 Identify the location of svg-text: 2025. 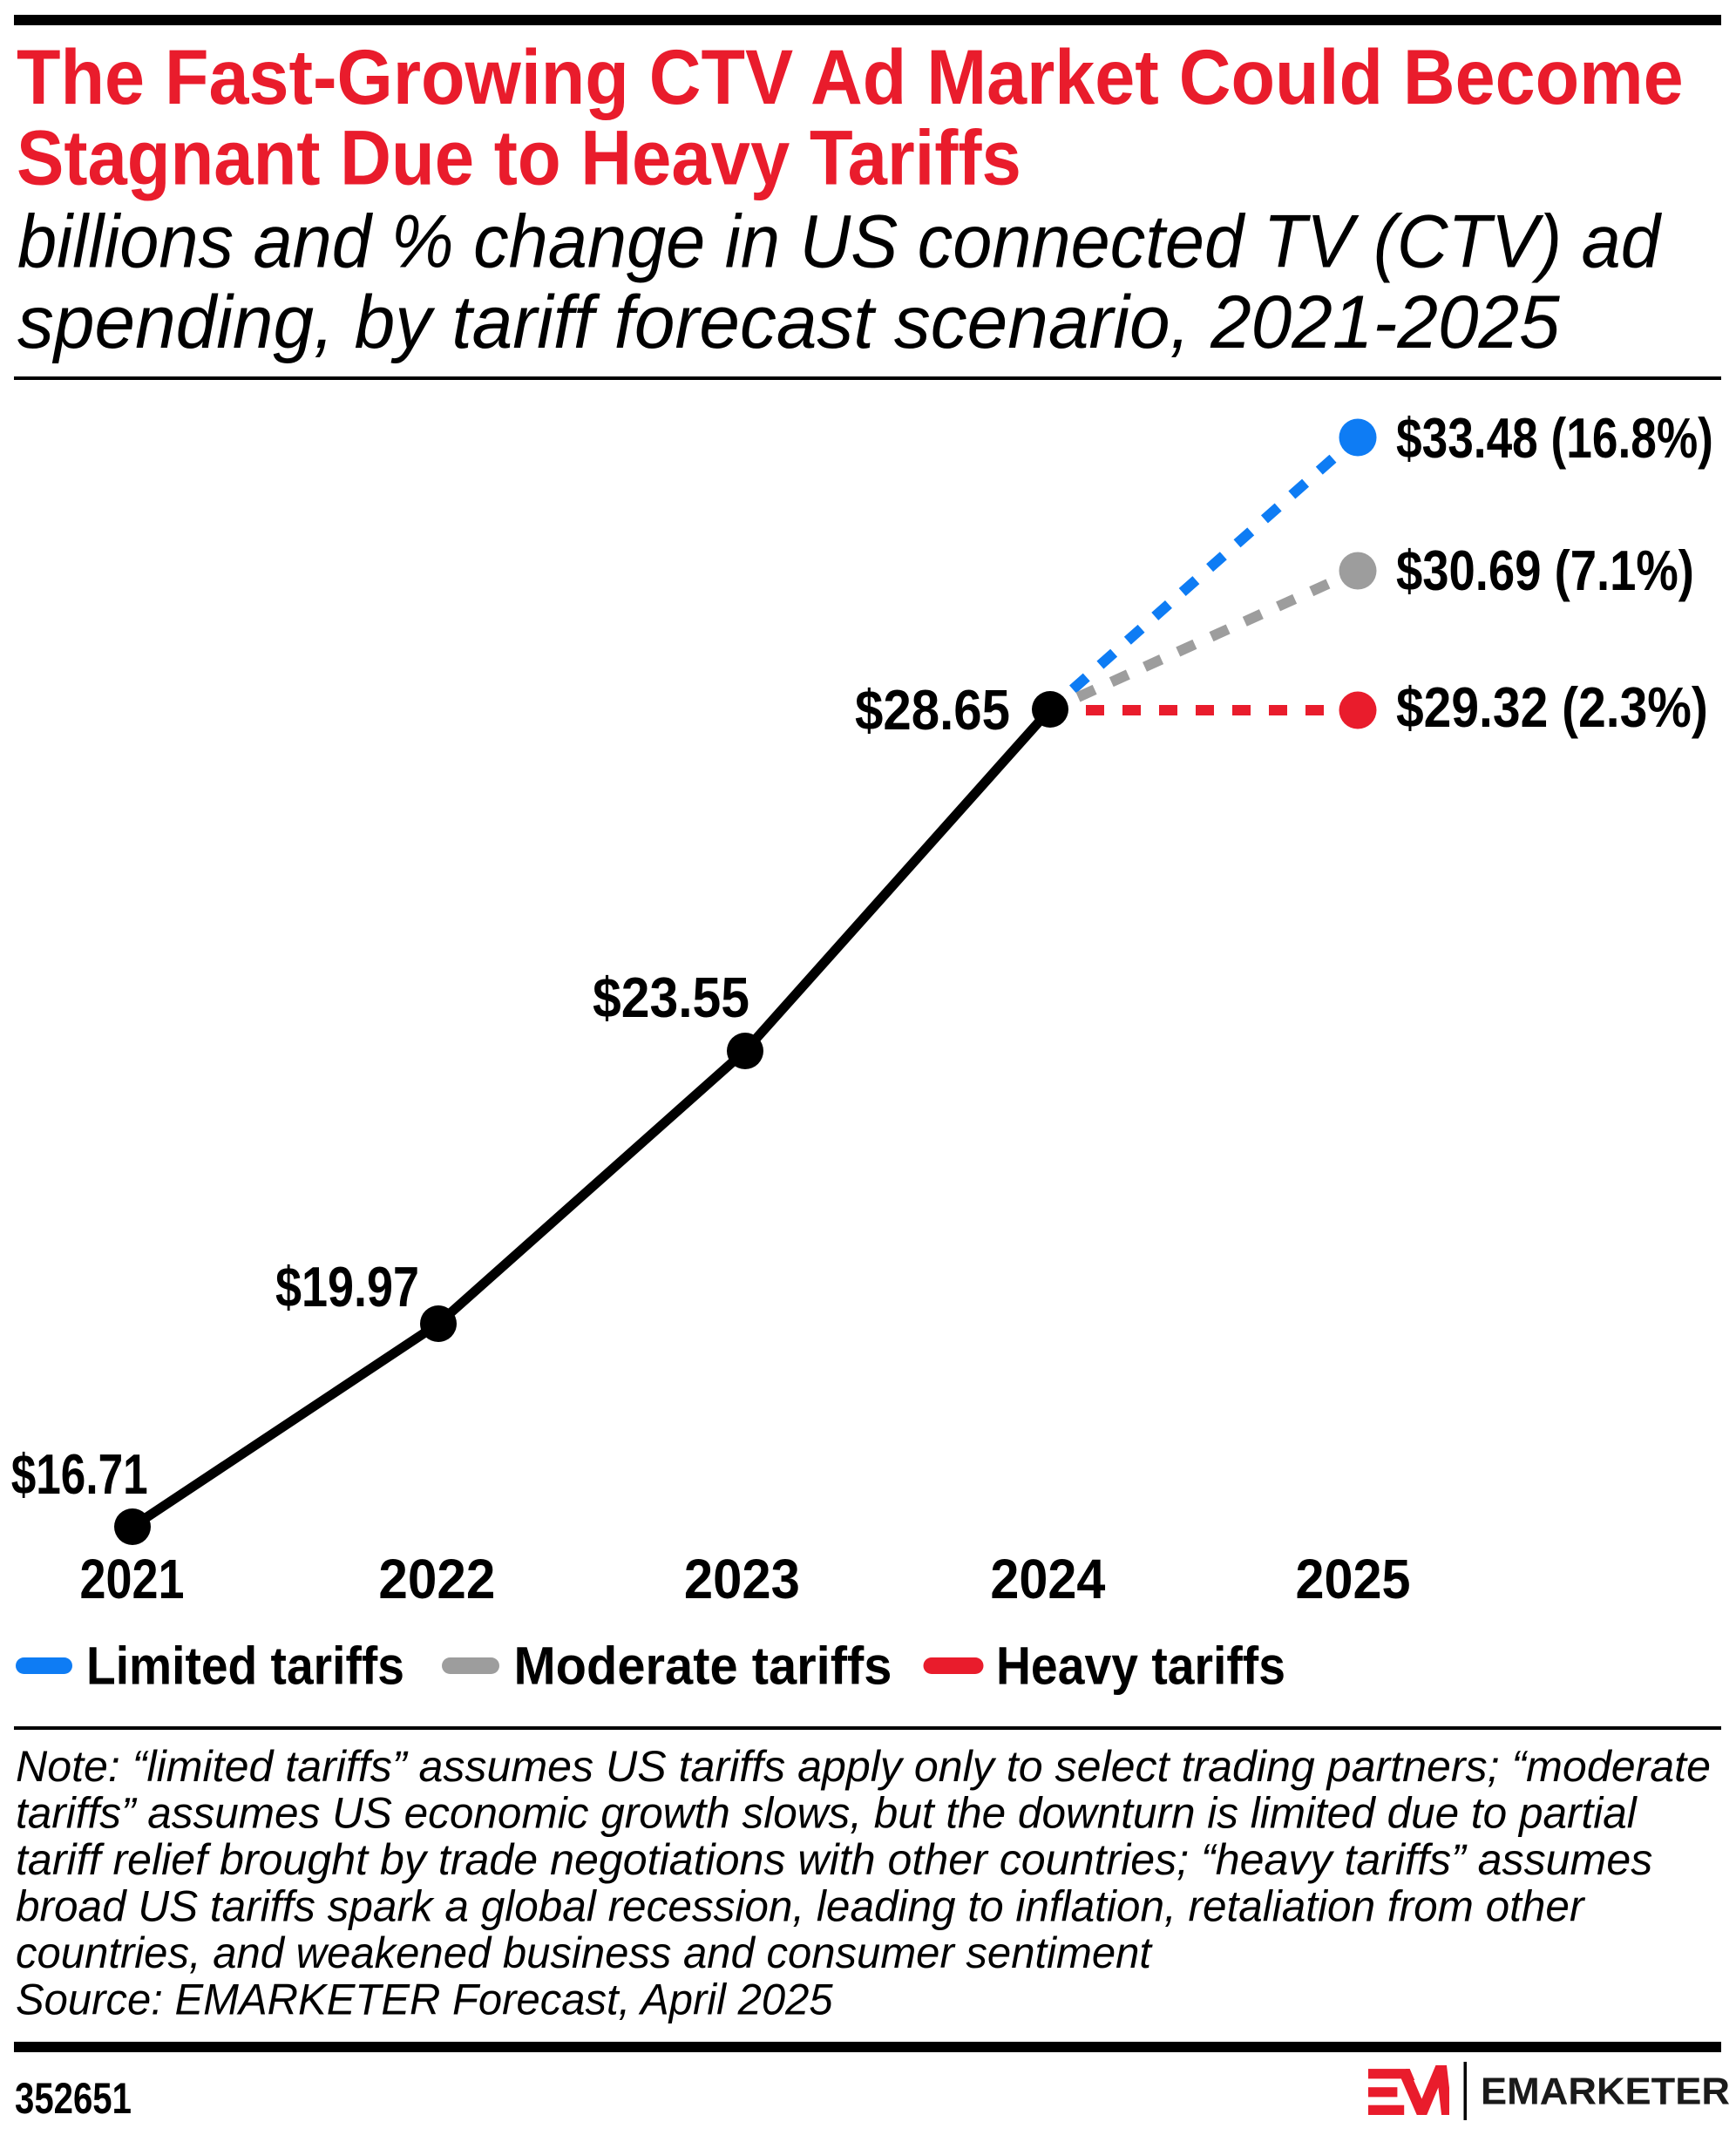
(1353, 1580).